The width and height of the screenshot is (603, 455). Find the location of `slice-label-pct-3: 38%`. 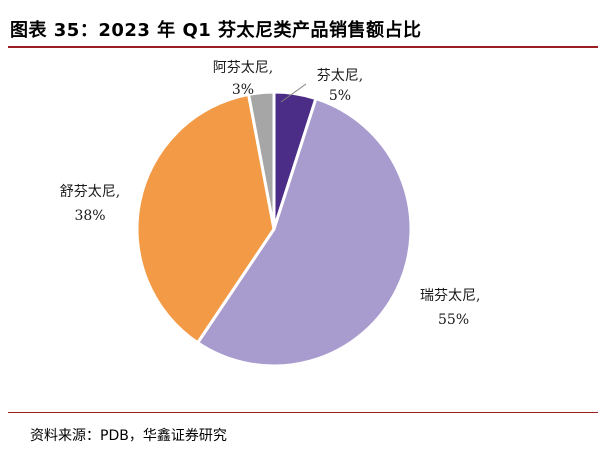

slice-label-pct-3: 38% is located at coordinates (89, 216).